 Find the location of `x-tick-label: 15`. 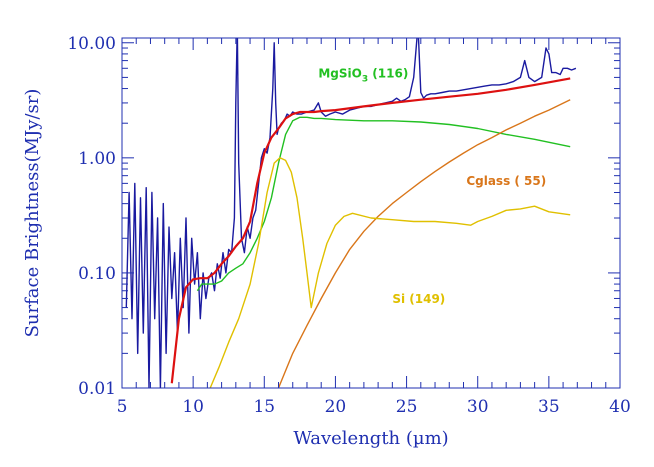

x-tick-label: 15 is located at coordinates (264, 407).